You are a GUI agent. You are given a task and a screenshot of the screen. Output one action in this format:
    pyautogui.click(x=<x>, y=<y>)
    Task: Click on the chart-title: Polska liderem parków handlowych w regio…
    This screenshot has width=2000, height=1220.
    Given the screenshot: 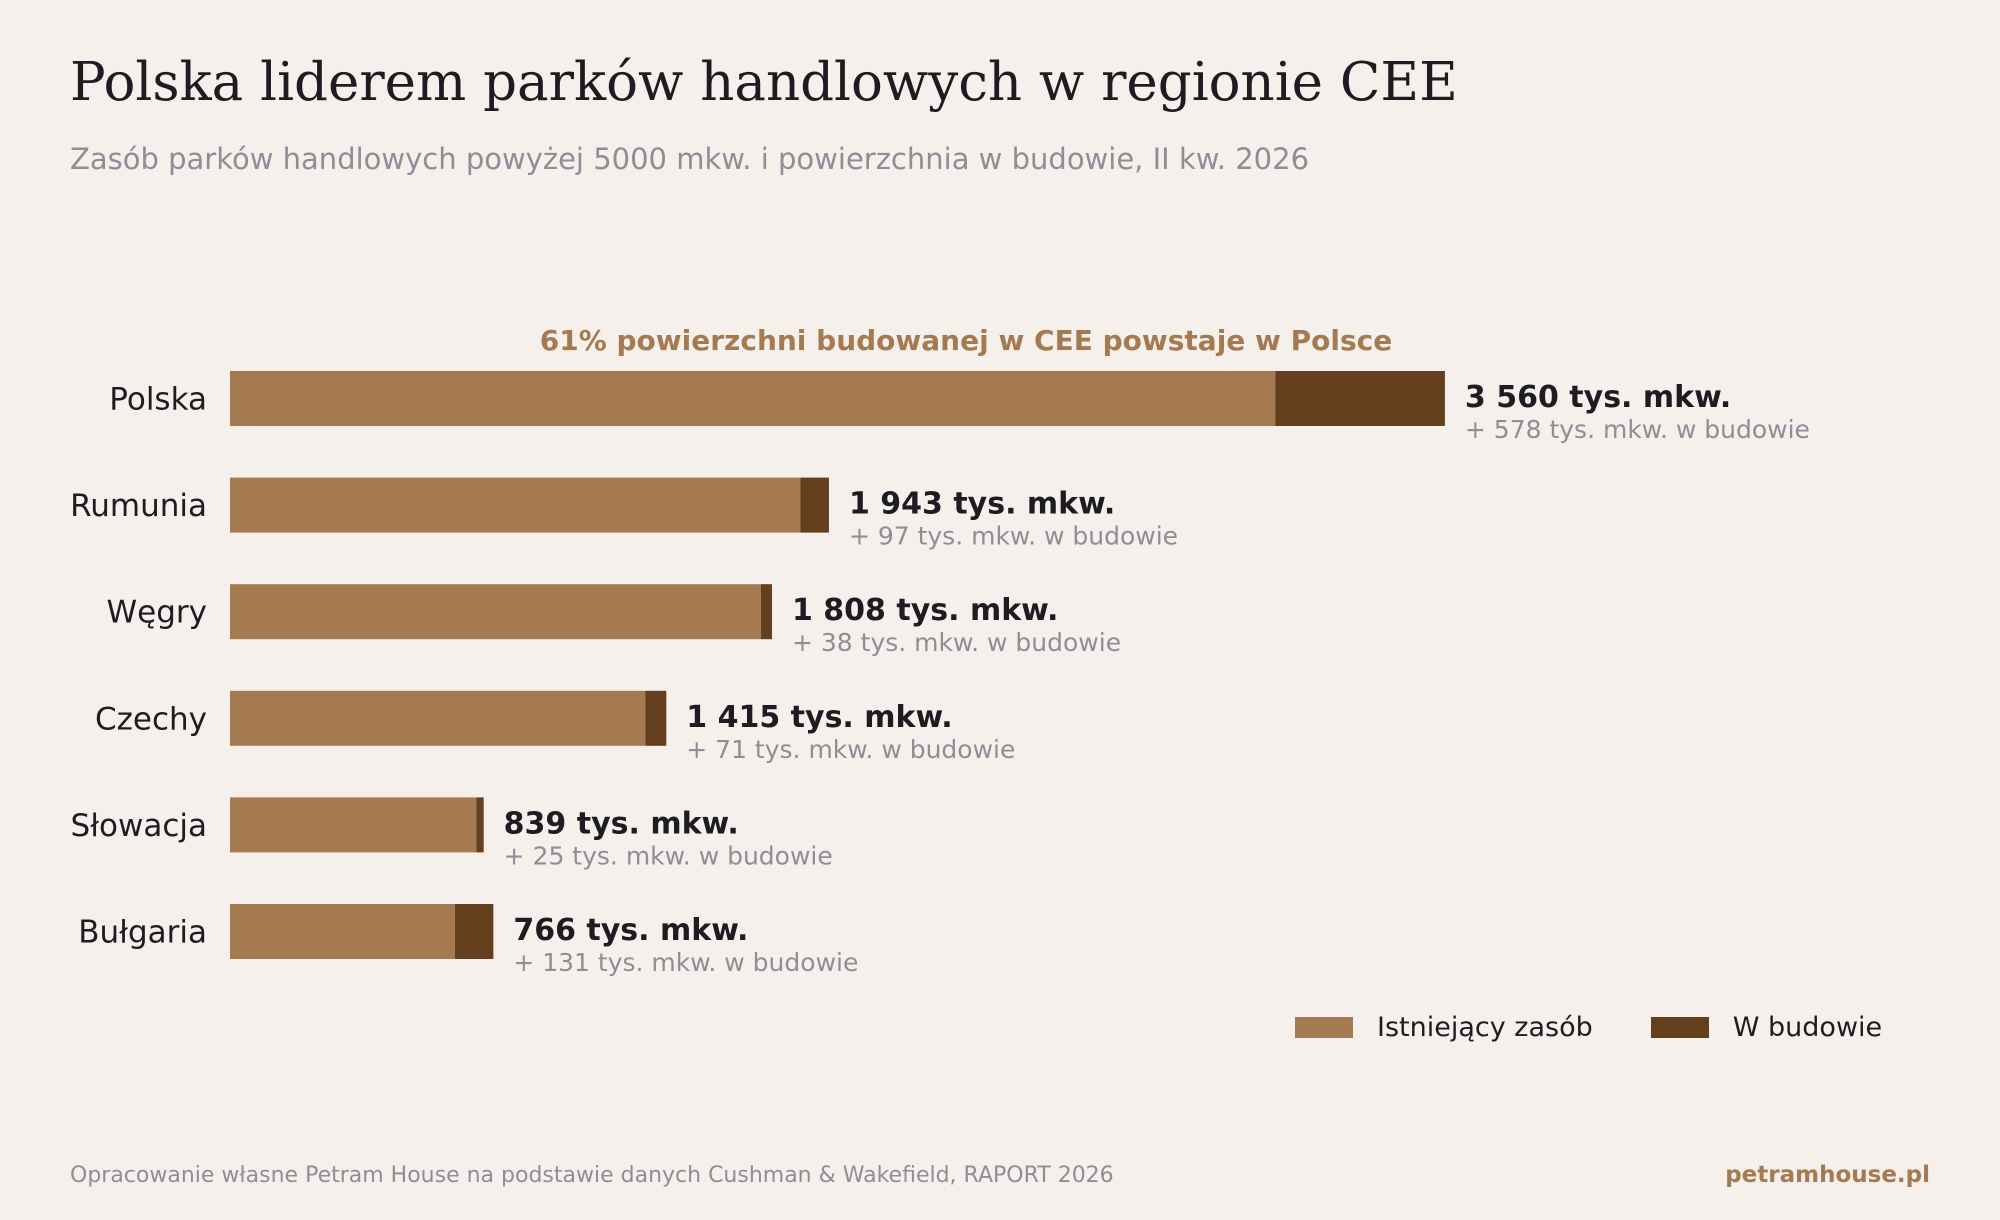 What is the action you would take?
    pyautogui.click(x=764, y=82)
    